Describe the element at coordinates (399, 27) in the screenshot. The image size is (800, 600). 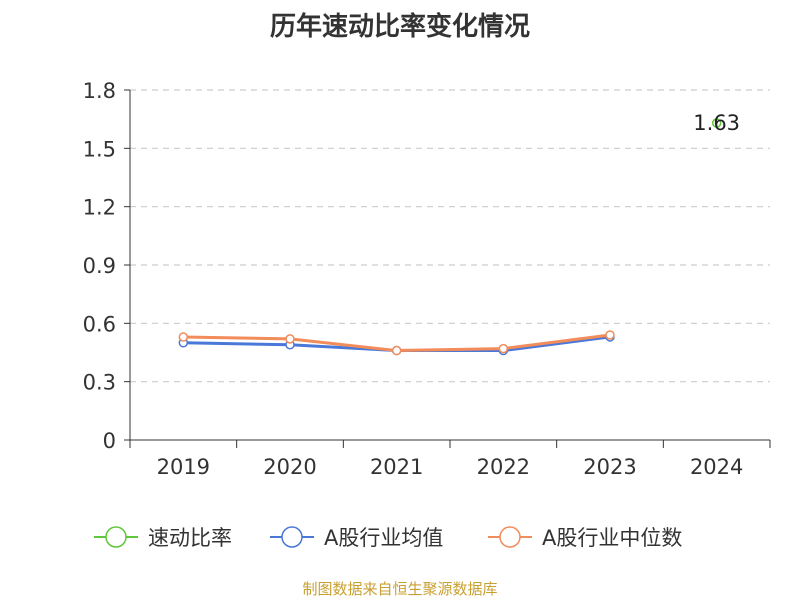
I see `chart-title: 历年速动比率变化情况` at that location.